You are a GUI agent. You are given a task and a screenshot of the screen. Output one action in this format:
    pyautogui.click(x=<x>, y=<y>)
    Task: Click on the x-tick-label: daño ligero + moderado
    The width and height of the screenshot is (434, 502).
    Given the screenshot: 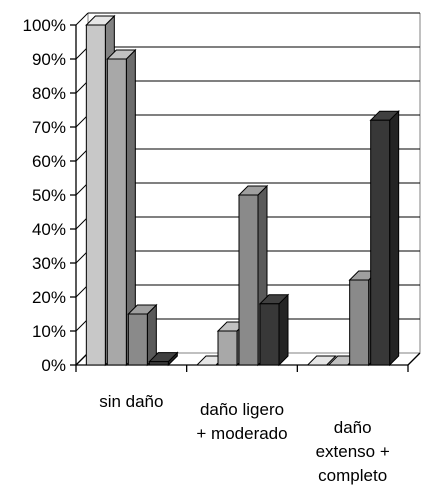 What is the action you would take?
    pyautogui.click(x=241, y=421)
    